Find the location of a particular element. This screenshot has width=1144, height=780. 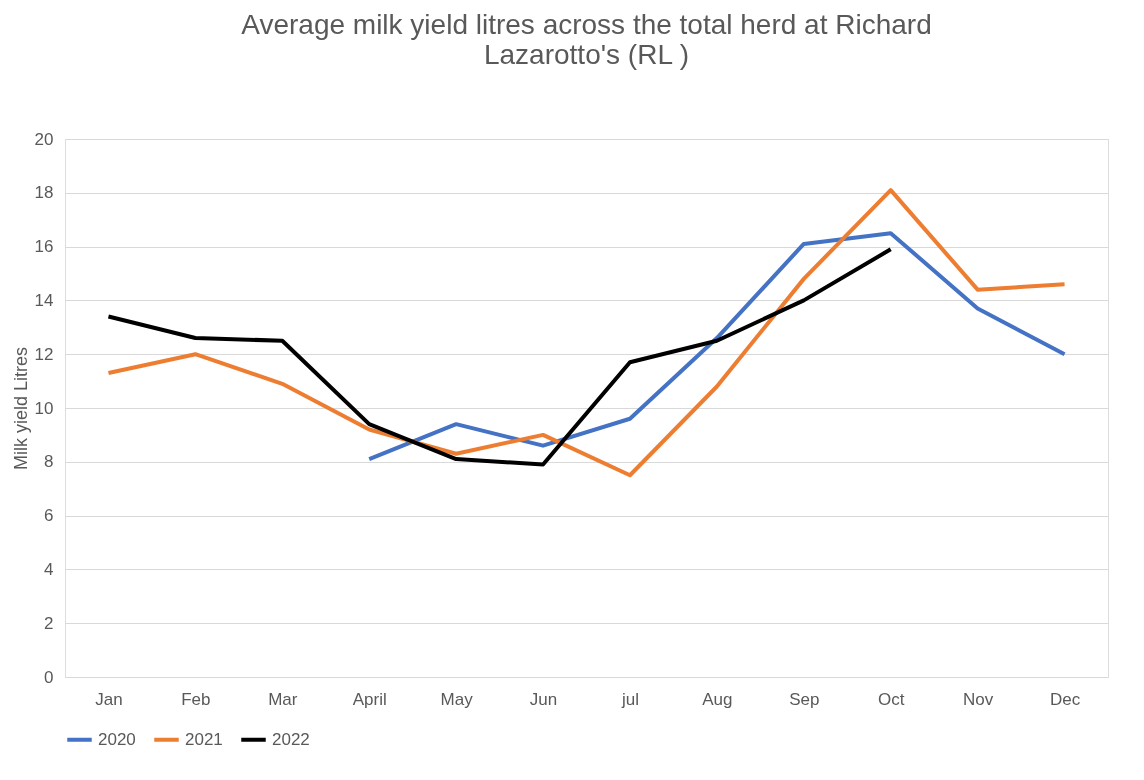

y-tick-label: 10 is located at coordinates (44, 408).